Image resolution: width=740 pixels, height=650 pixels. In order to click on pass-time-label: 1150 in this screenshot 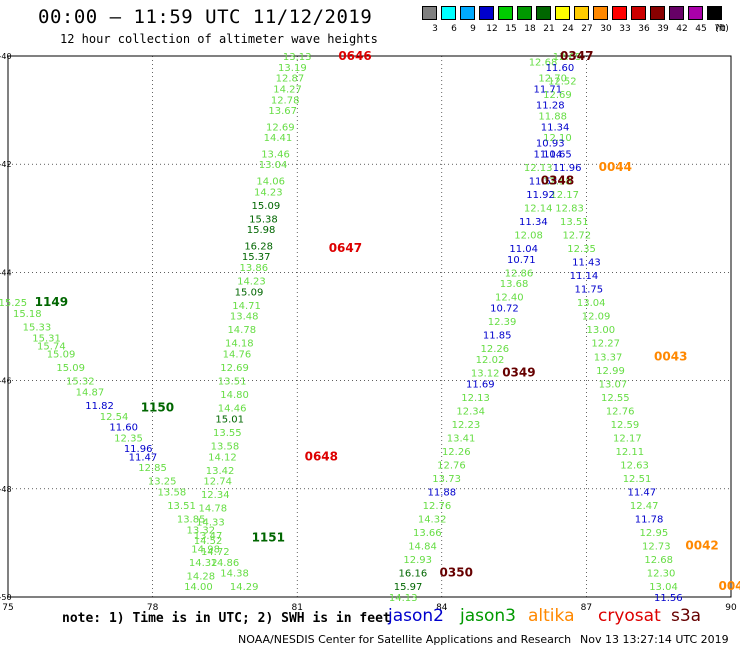, I will do `click(157, 408)`.